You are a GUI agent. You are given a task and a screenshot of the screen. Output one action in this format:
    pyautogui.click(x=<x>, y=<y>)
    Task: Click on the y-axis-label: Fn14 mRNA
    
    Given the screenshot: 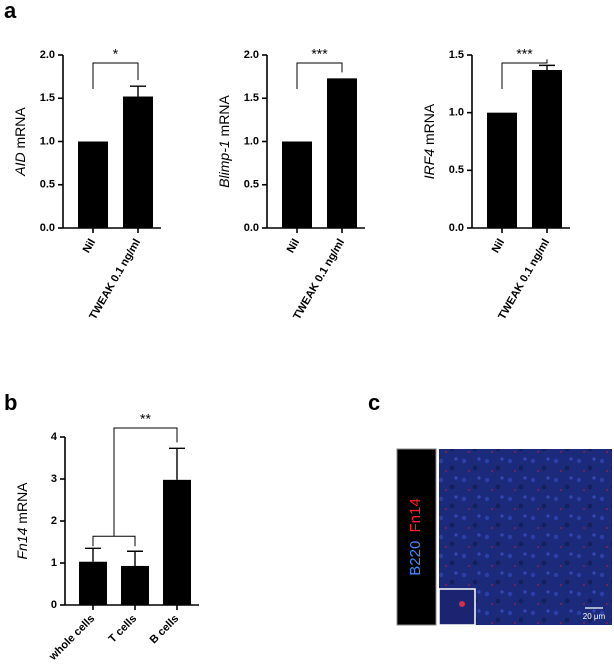 What is the action you would take?
    pyautogui.click(x=22, y=521)
    